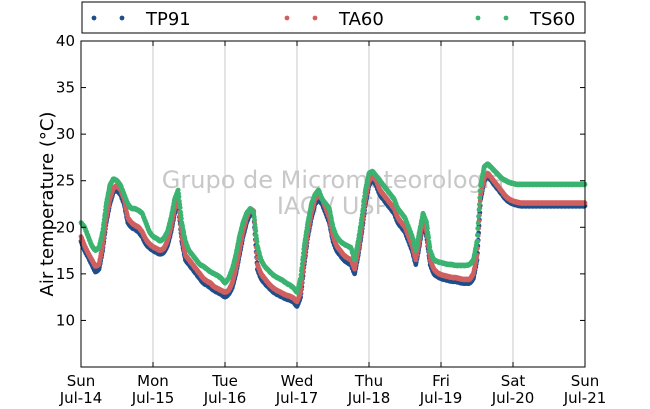 The width and height of the screenshot is (650, 409). I want to click on y-tick-label: 20, so click(65, 227).